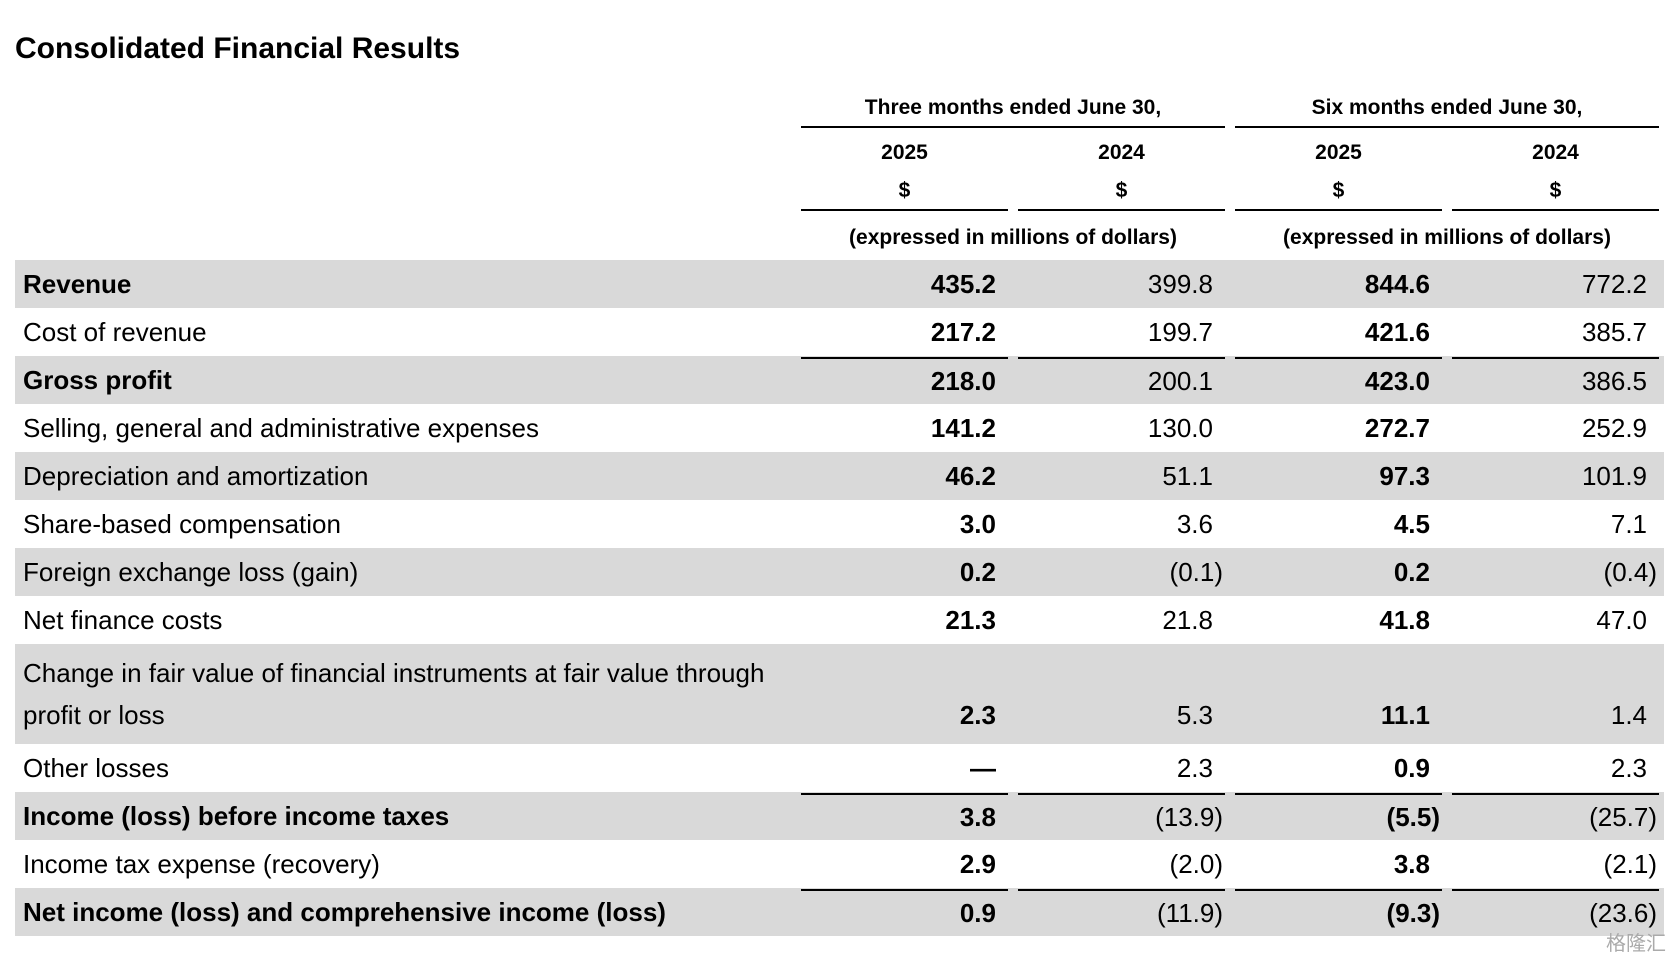  Describe the element at coordinates (839, 524) in the screenshot. I see `table-row: Share-based compensation 3.0 3.6 4.5 7.1` at that location.